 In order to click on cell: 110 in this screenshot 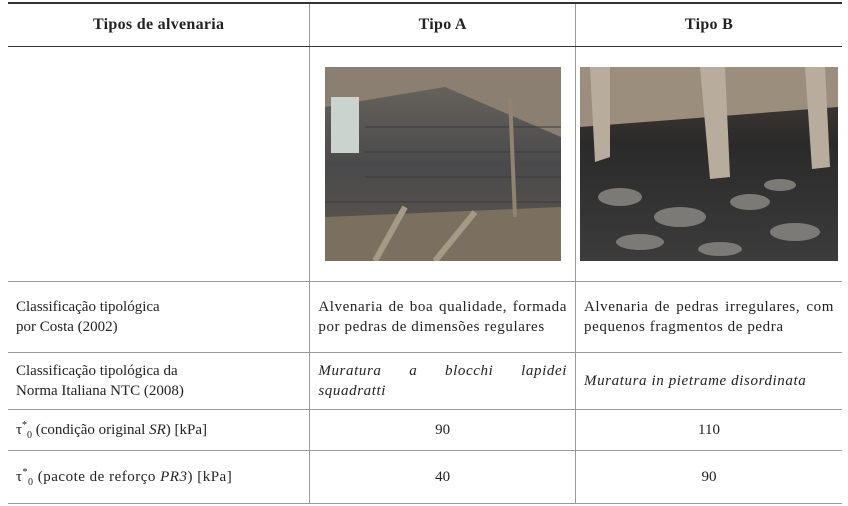, I will do `click(708, 430)`.